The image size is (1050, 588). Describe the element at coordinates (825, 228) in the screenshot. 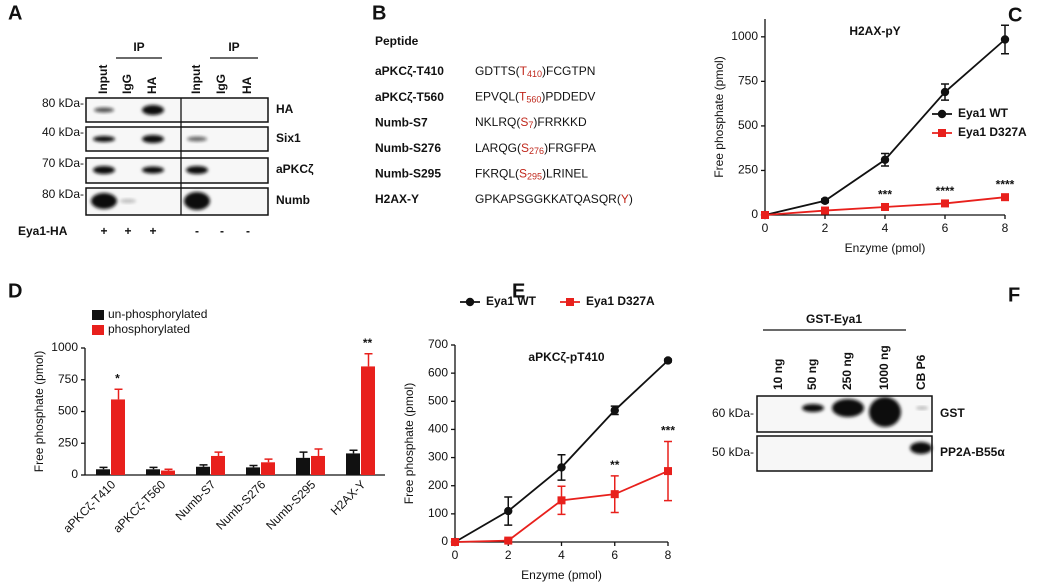

I see `x-tick-label: 2` at that location.